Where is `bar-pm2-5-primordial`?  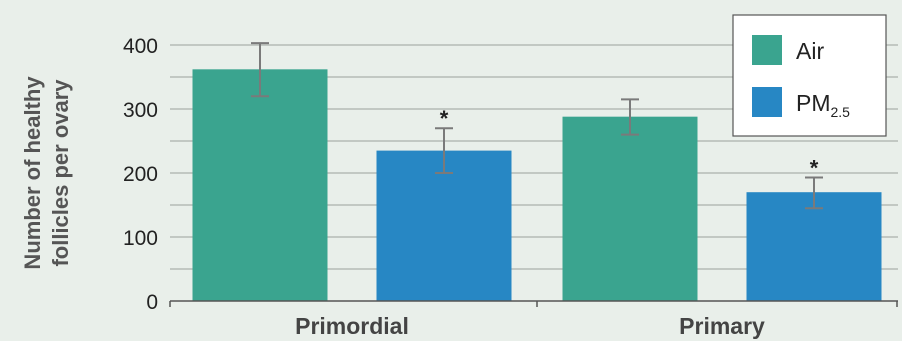 bar-pm2-5-primordial is located at coordinates (444, 225).